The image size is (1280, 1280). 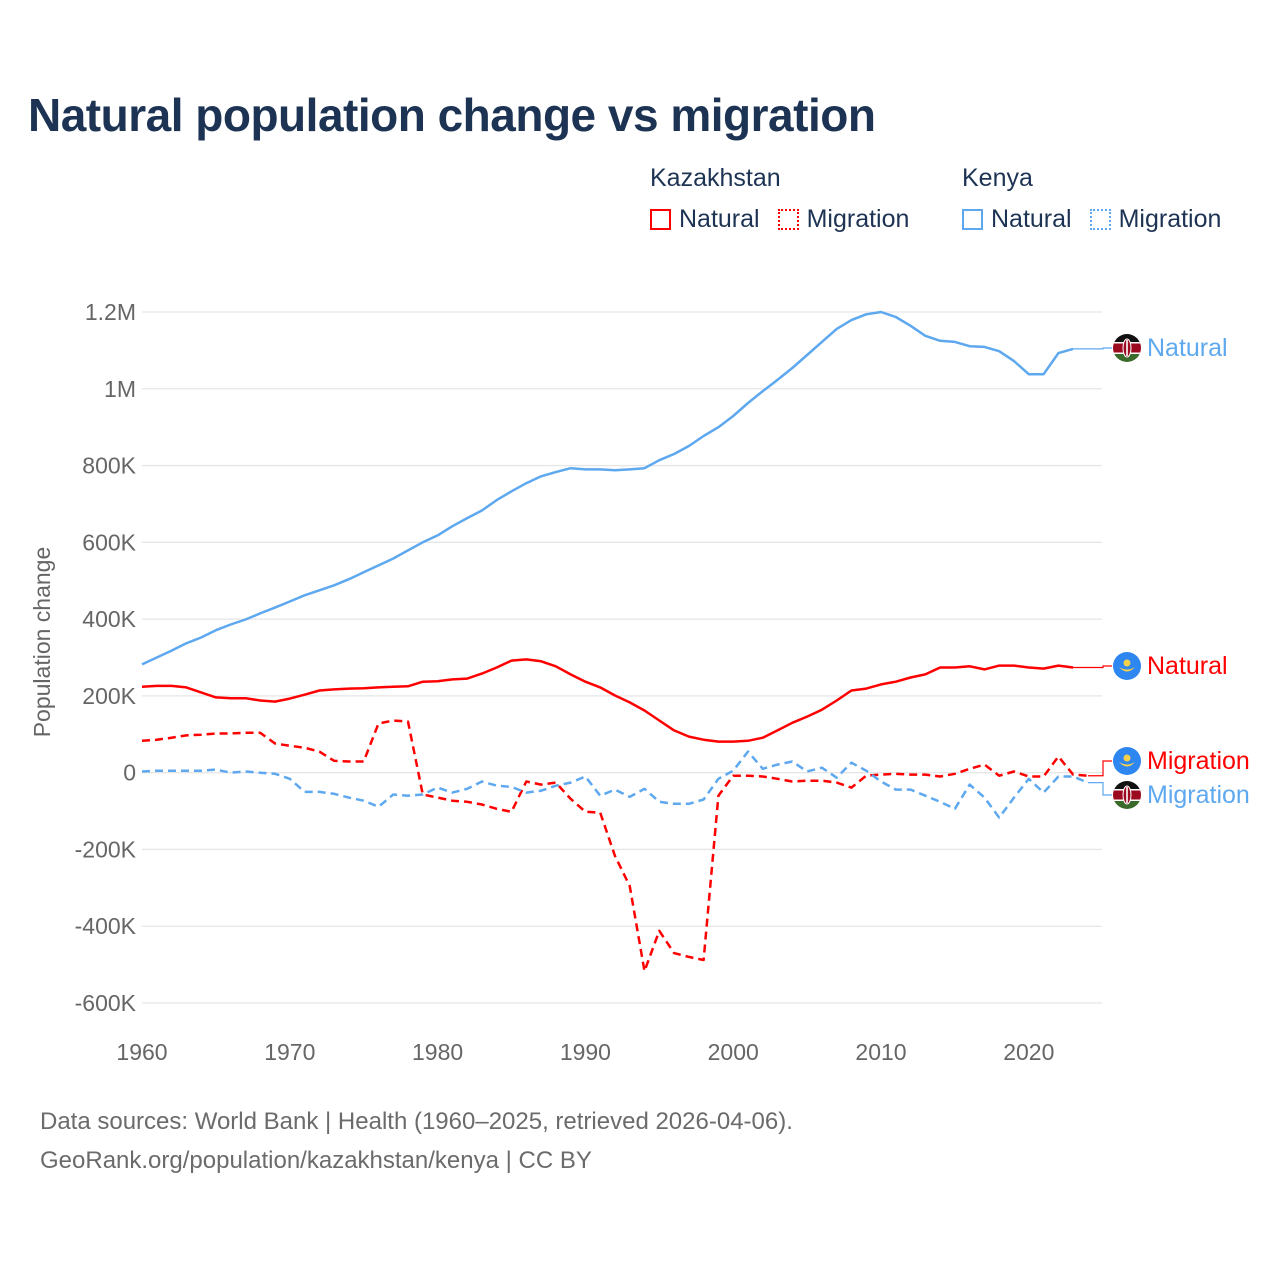 I want to click on legend-group-kazakhstan: Kazakhstan, so click(x=715, y=178).